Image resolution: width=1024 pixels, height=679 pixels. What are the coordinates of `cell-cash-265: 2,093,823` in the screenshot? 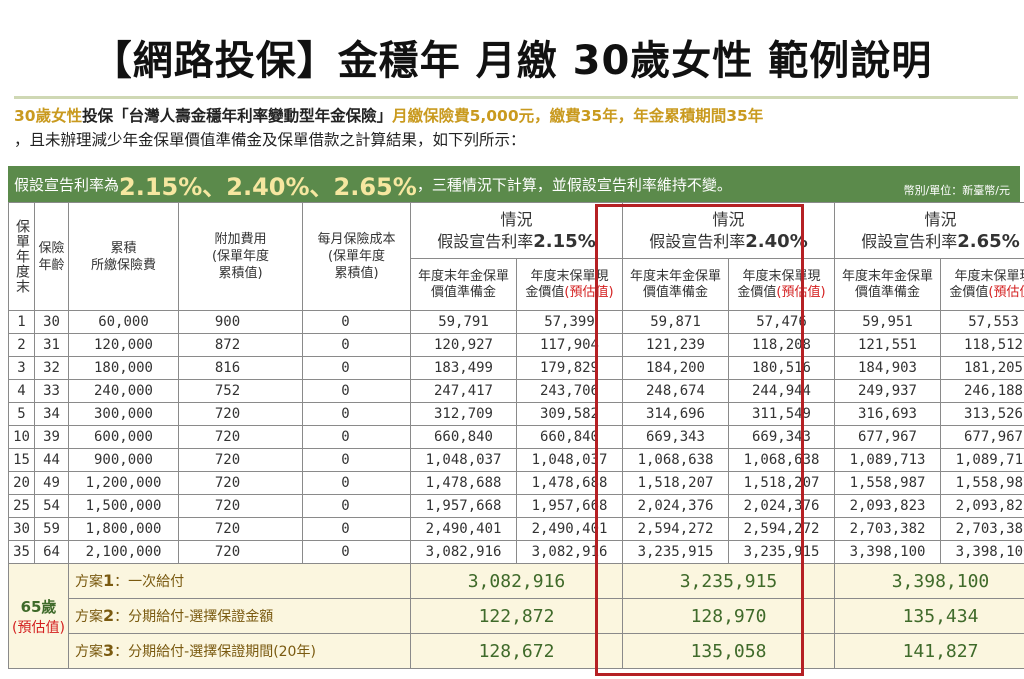 It's located at (982, 506).